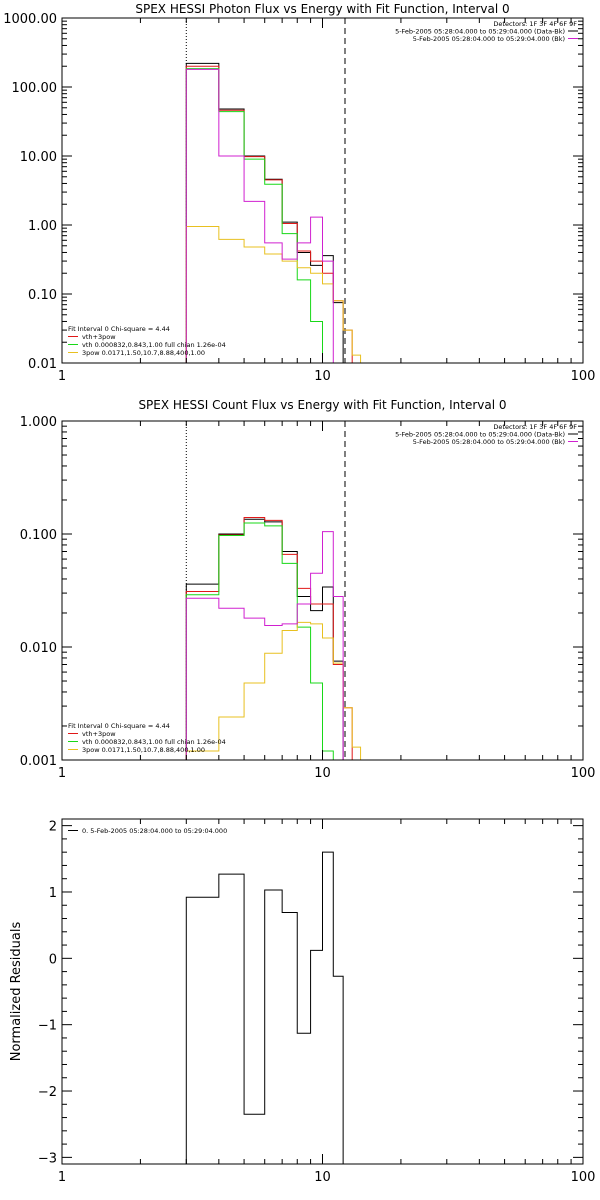 The image size is (600, 1200). What do you see at coordinates (47, 1158) in the screenshot?
I see `y-tick-label: −3` at bounding box center [47, 1158].